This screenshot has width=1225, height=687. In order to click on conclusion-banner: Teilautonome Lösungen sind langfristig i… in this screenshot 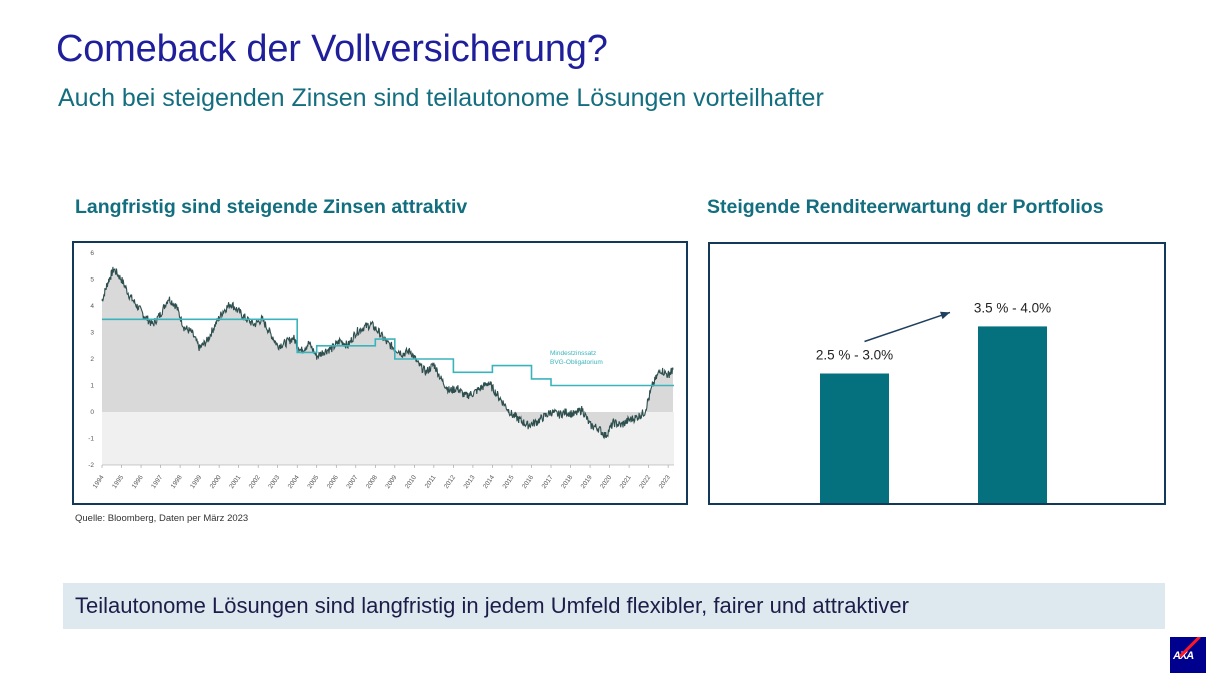, I will do `click(614, 606)`.